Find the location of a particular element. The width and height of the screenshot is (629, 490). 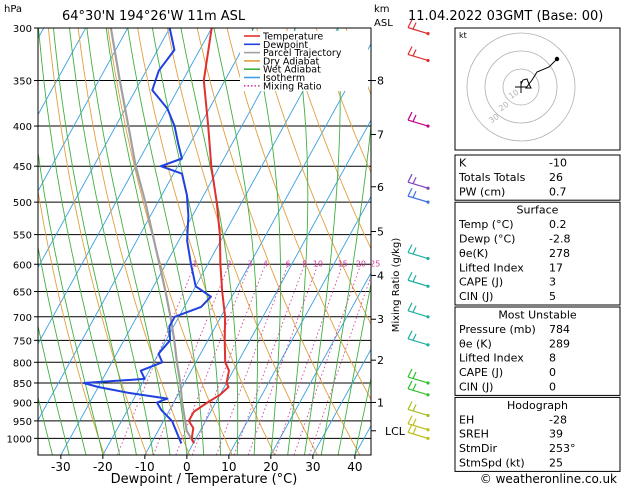

surface-table-row-value: 17 is located at coordinates (556, 267).